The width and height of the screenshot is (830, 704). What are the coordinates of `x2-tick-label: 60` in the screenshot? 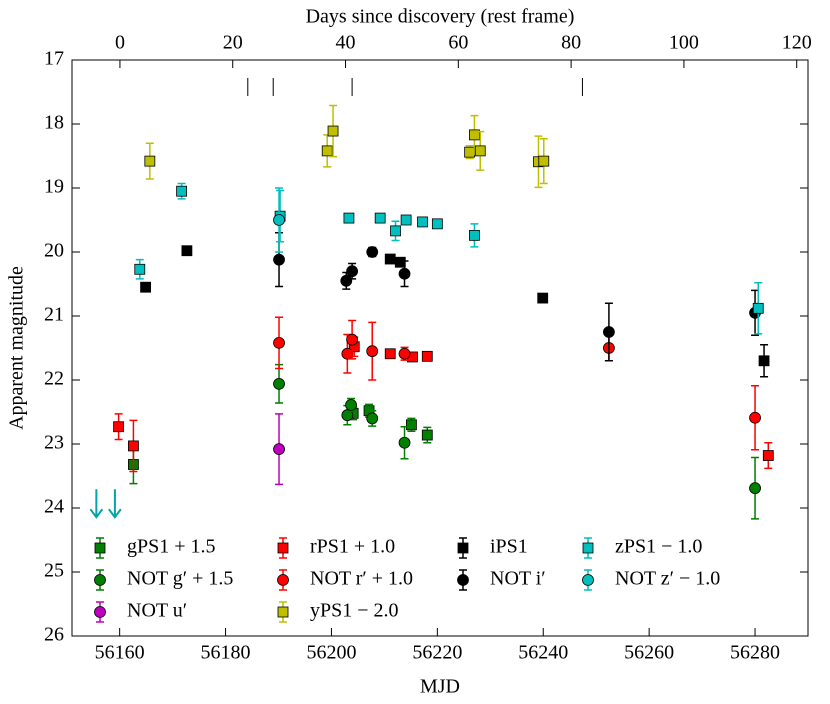 It's located at (458, 43).